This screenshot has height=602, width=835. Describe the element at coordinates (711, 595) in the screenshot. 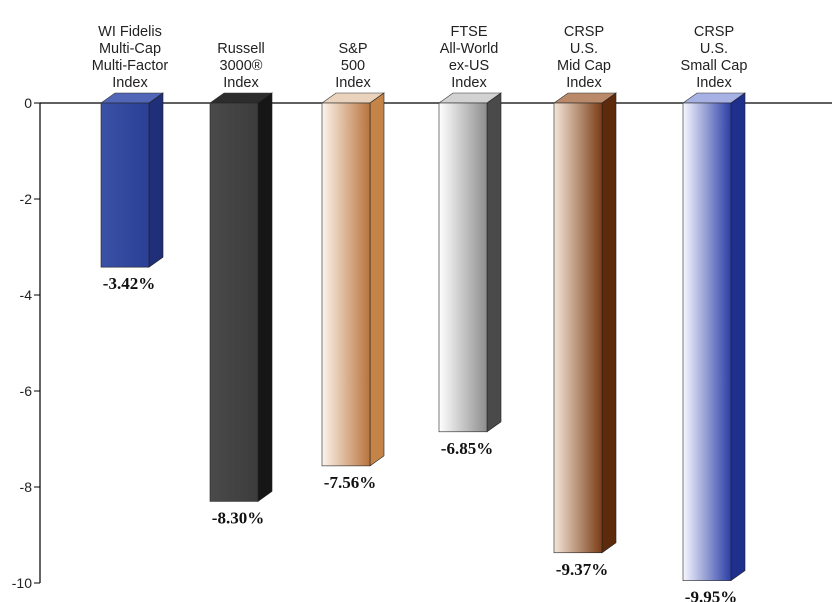

I see `data-label: -9.95%` at that location.